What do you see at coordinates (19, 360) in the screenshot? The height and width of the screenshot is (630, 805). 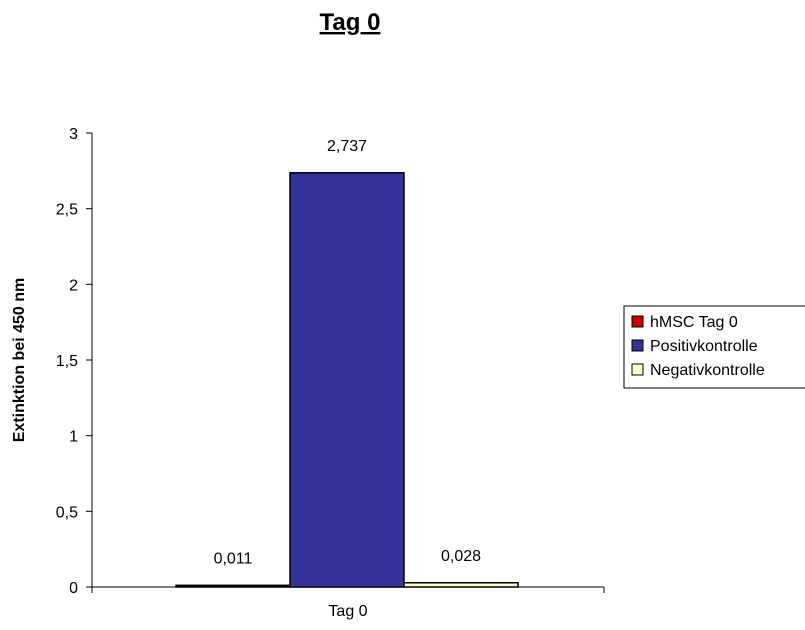 I see `y-axis-title: Extinktion bei 450 nm` at bounding box center [19, 360].